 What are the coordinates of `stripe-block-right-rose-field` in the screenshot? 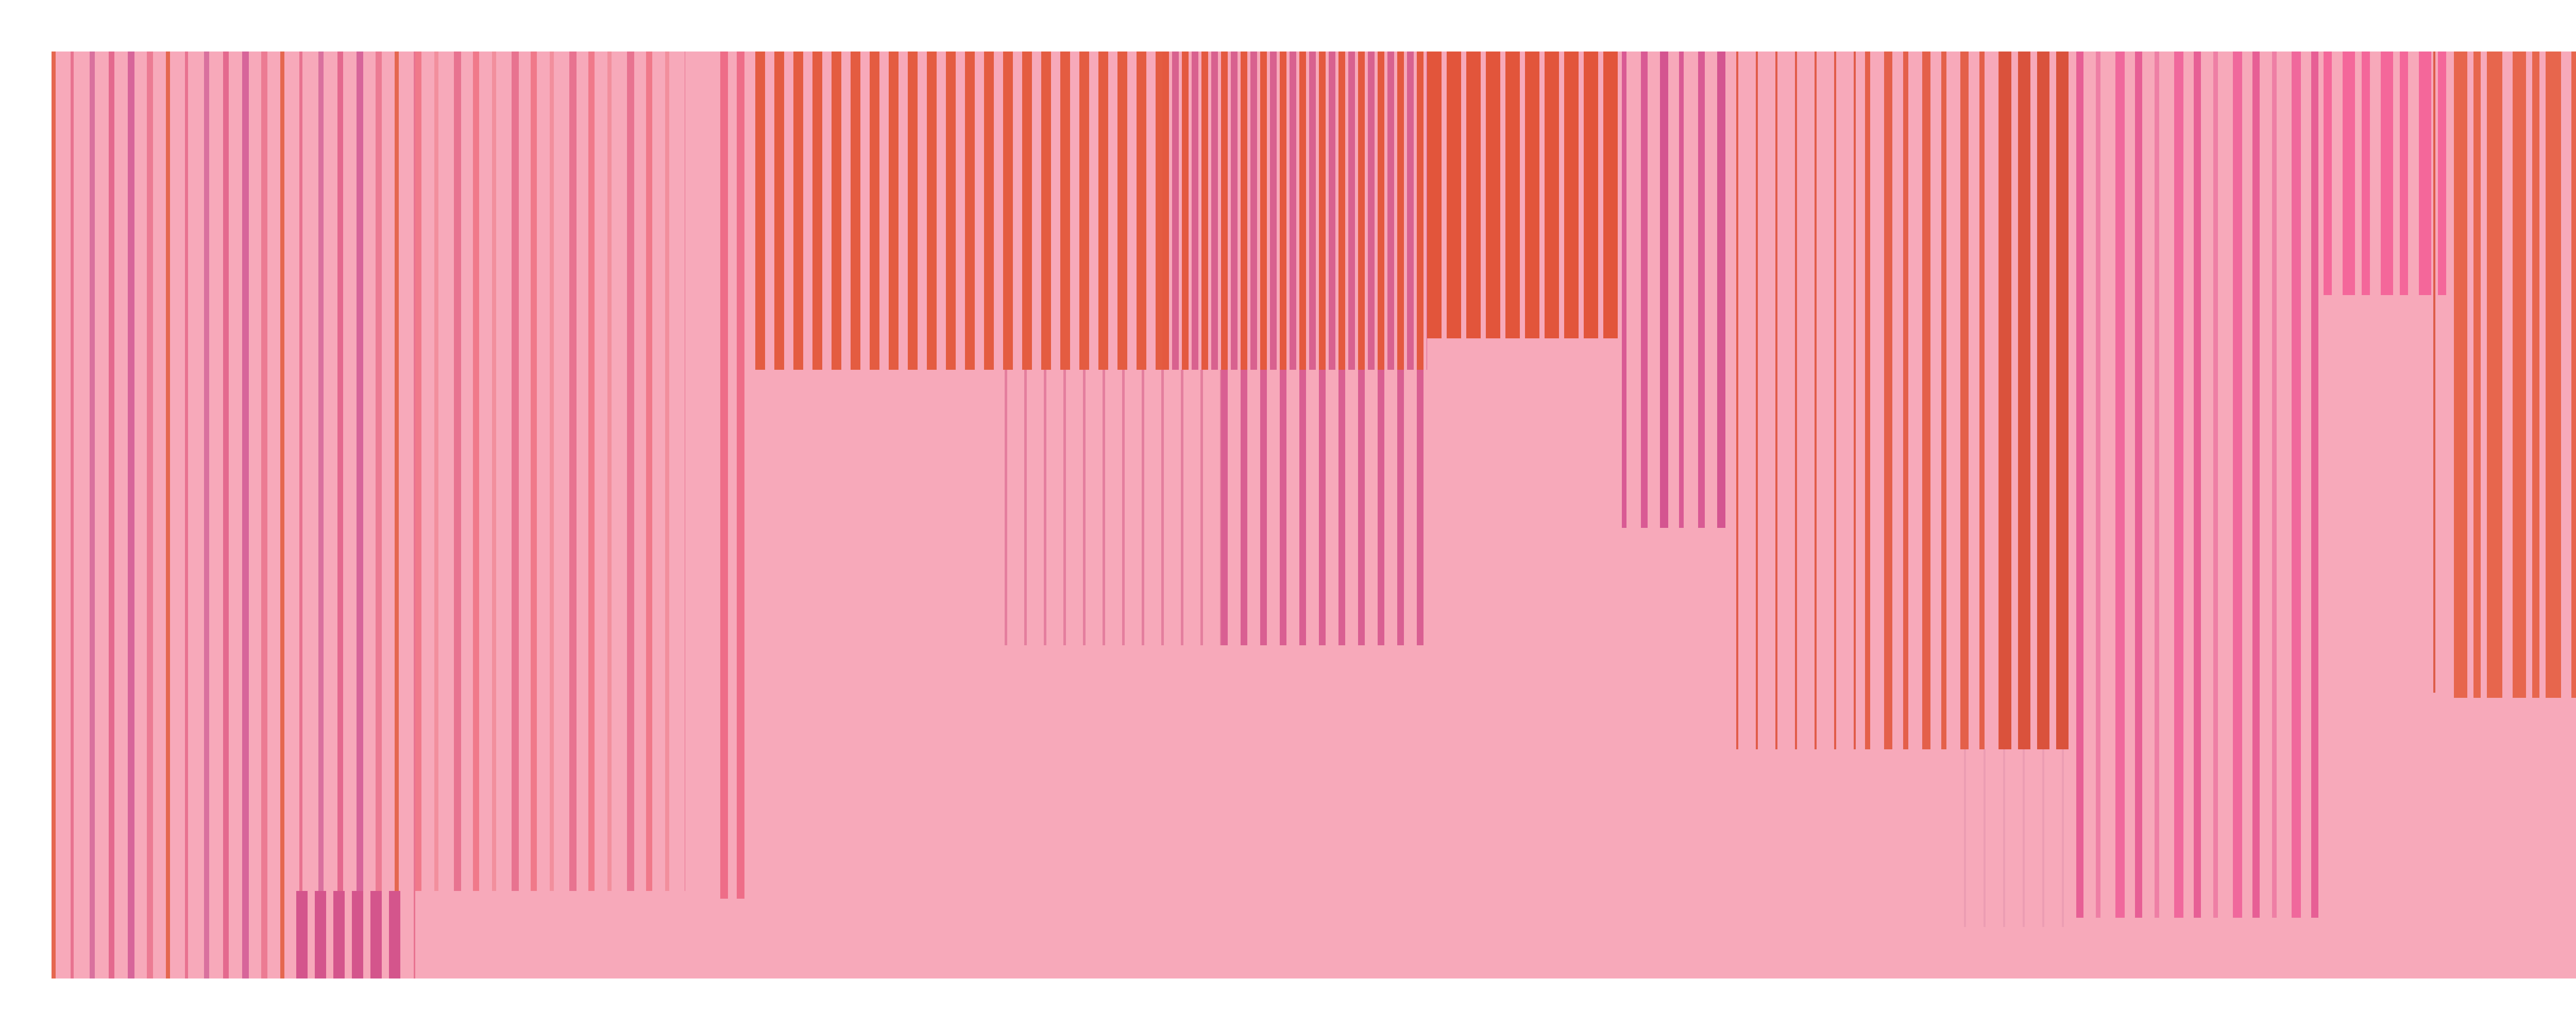 It's located at (2200, 485).